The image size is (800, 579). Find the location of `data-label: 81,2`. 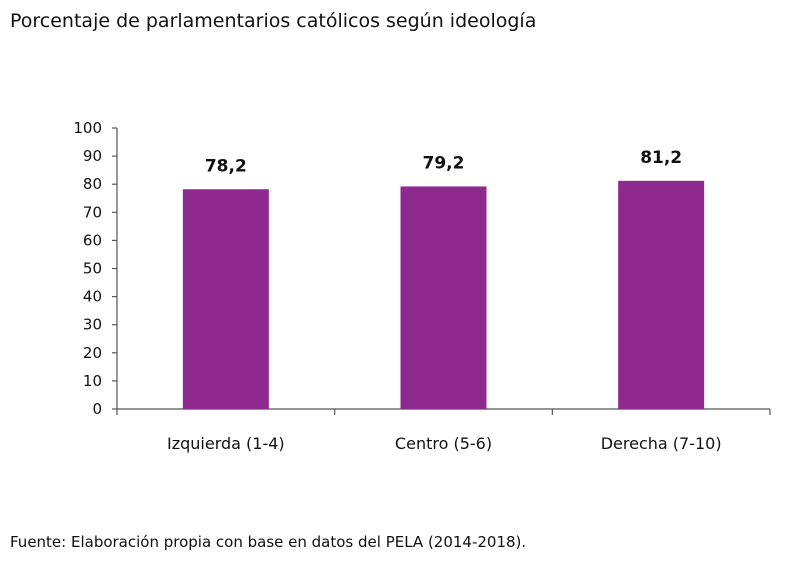

data-label: 81,2 is located at coordinates (661, 158).